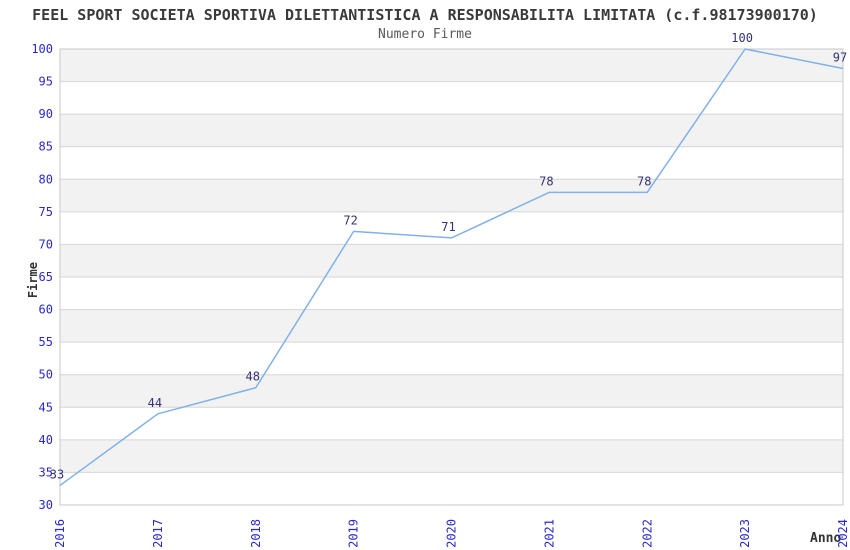 This screenshot has height=550, width=850. What do you see at coordinates (826, 538) in the screenshot?
I see `x-axis-title: Anno` at bounding box center [826, 538].